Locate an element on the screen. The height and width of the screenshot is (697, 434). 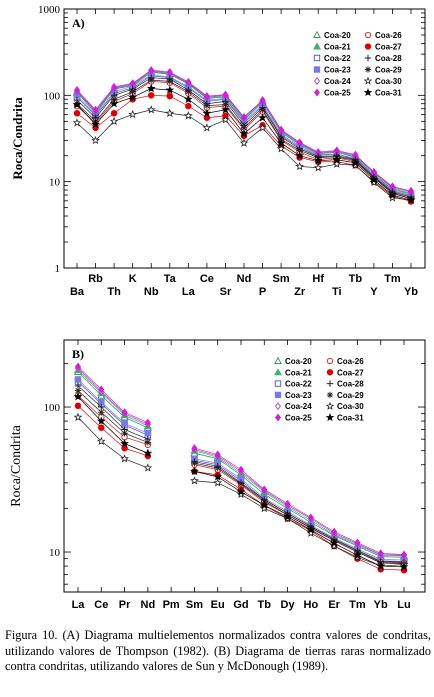
x-tick-label: Pr is located at coordinates (125, 605).